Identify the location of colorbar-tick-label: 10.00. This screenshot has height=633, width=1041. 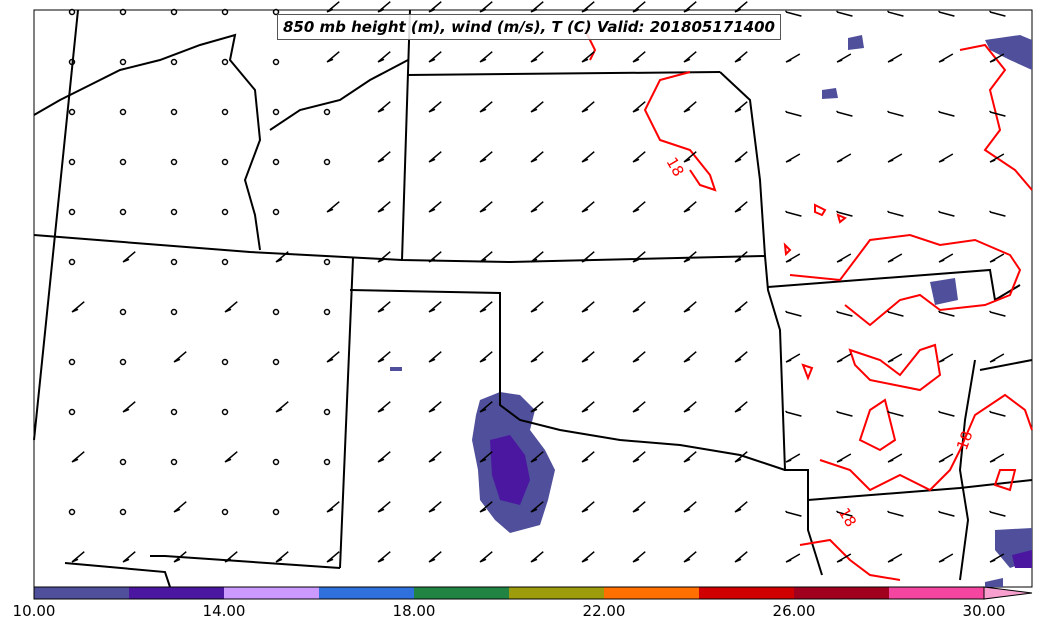
(34, 611).